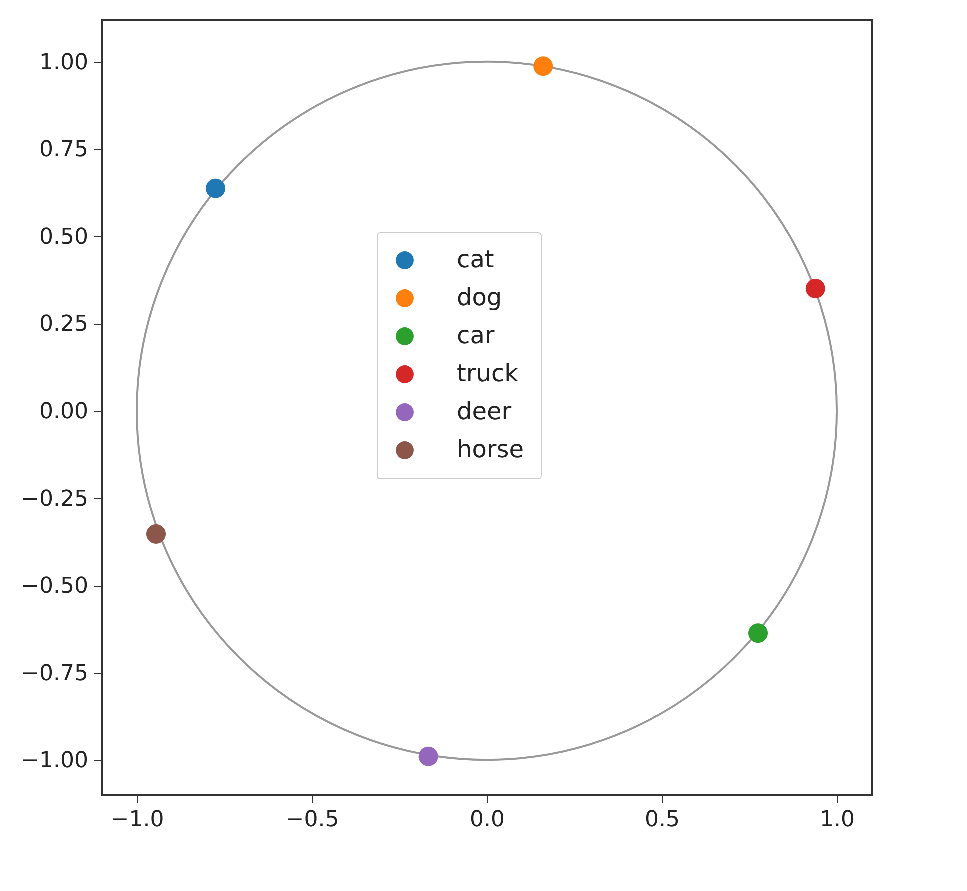 The width and height of the screenshot is (967, 891). Describe the element at coordinates (479, 298) in the screenshot. I see `legend-label: dog` at that location.